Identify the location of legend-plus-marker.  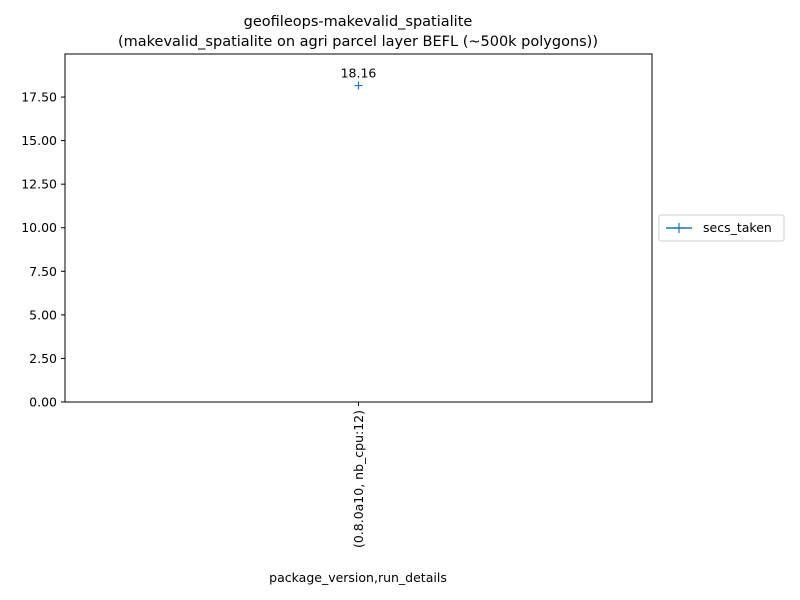
(679, 228).